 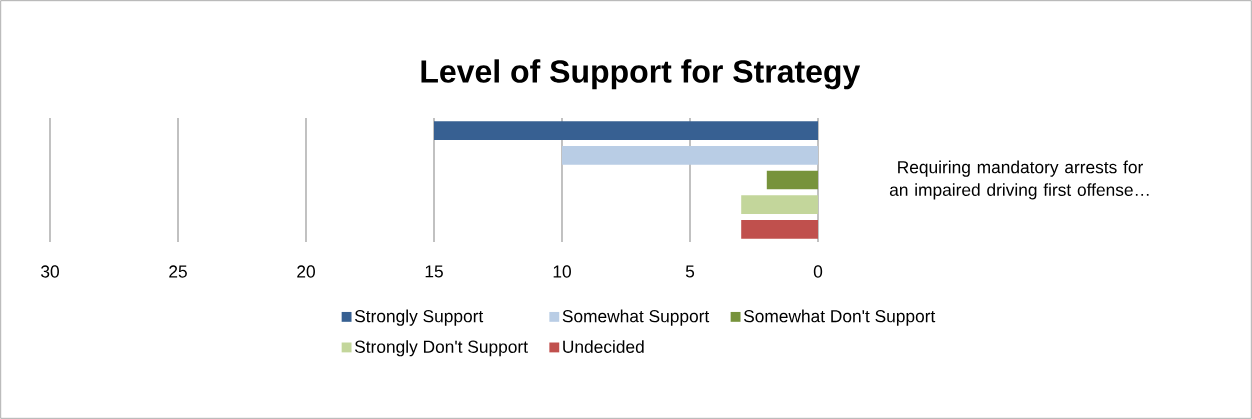 I want to click on chart-title: Level of Support for Strategy, so click(x=641, y=74).